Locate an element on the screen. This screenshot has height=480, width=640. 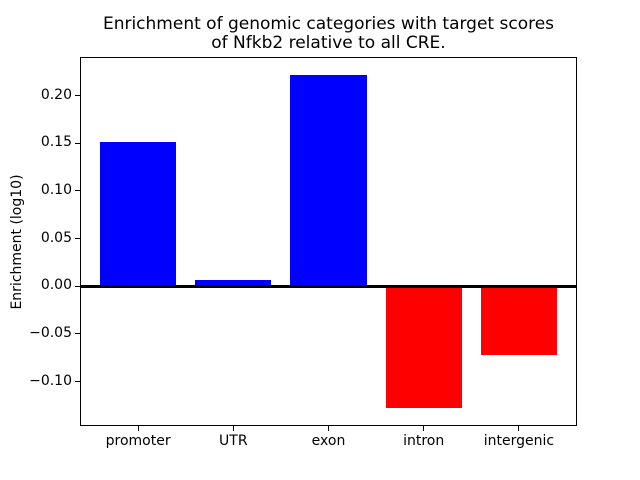
zero-axis-line is located at coordinates (328, 286).